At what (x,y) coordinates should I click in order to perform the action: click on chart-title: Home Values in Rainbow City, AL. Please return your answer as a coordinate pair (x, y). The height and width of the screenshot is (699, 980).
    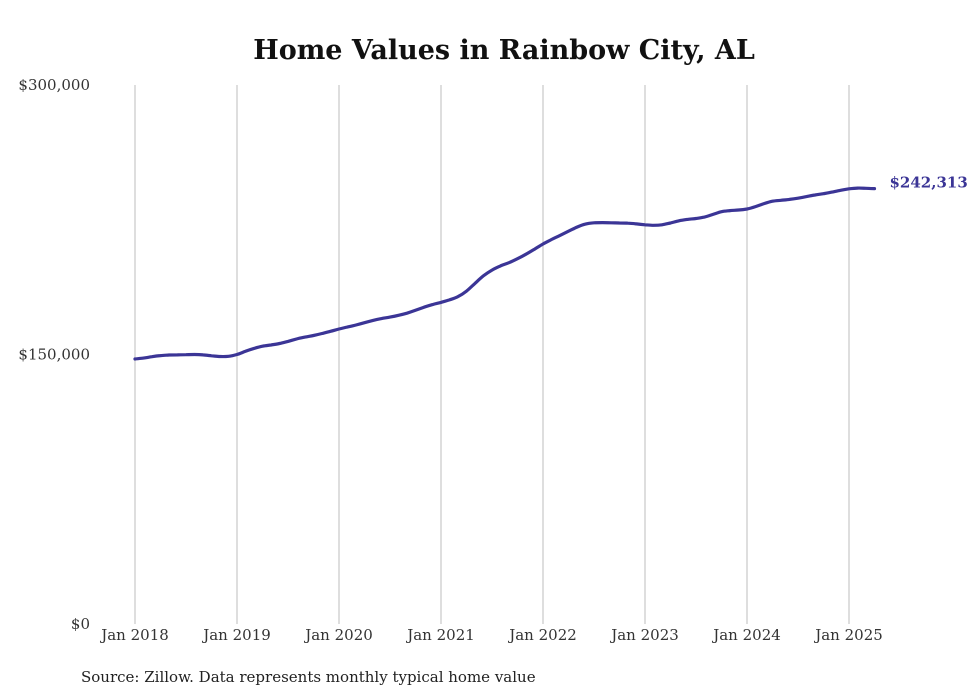
    Looking at the image, I should click on (504, 50).